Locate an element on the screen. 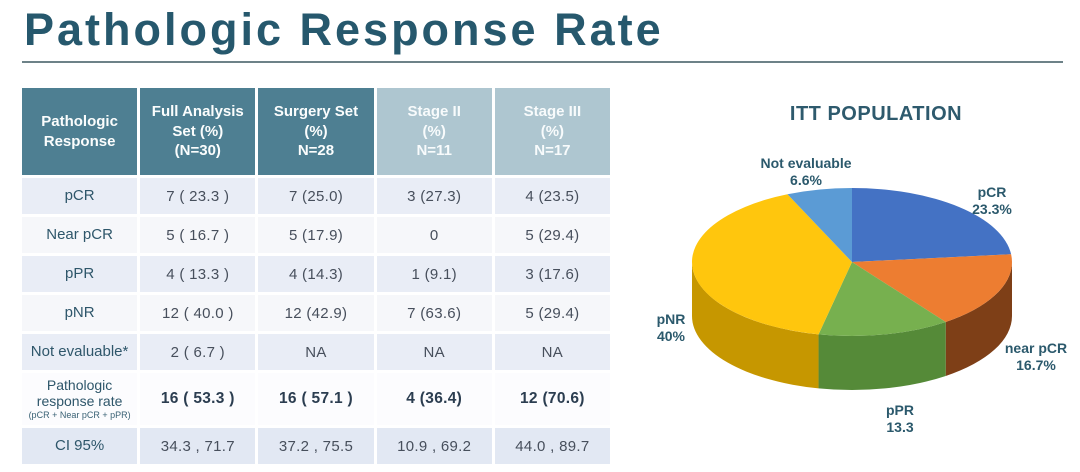 Image resolution: width=1080 pixels, height=472 pixels. cell-near-pcr-col2: 5 (17.9) is located at coordinates (316, 235).